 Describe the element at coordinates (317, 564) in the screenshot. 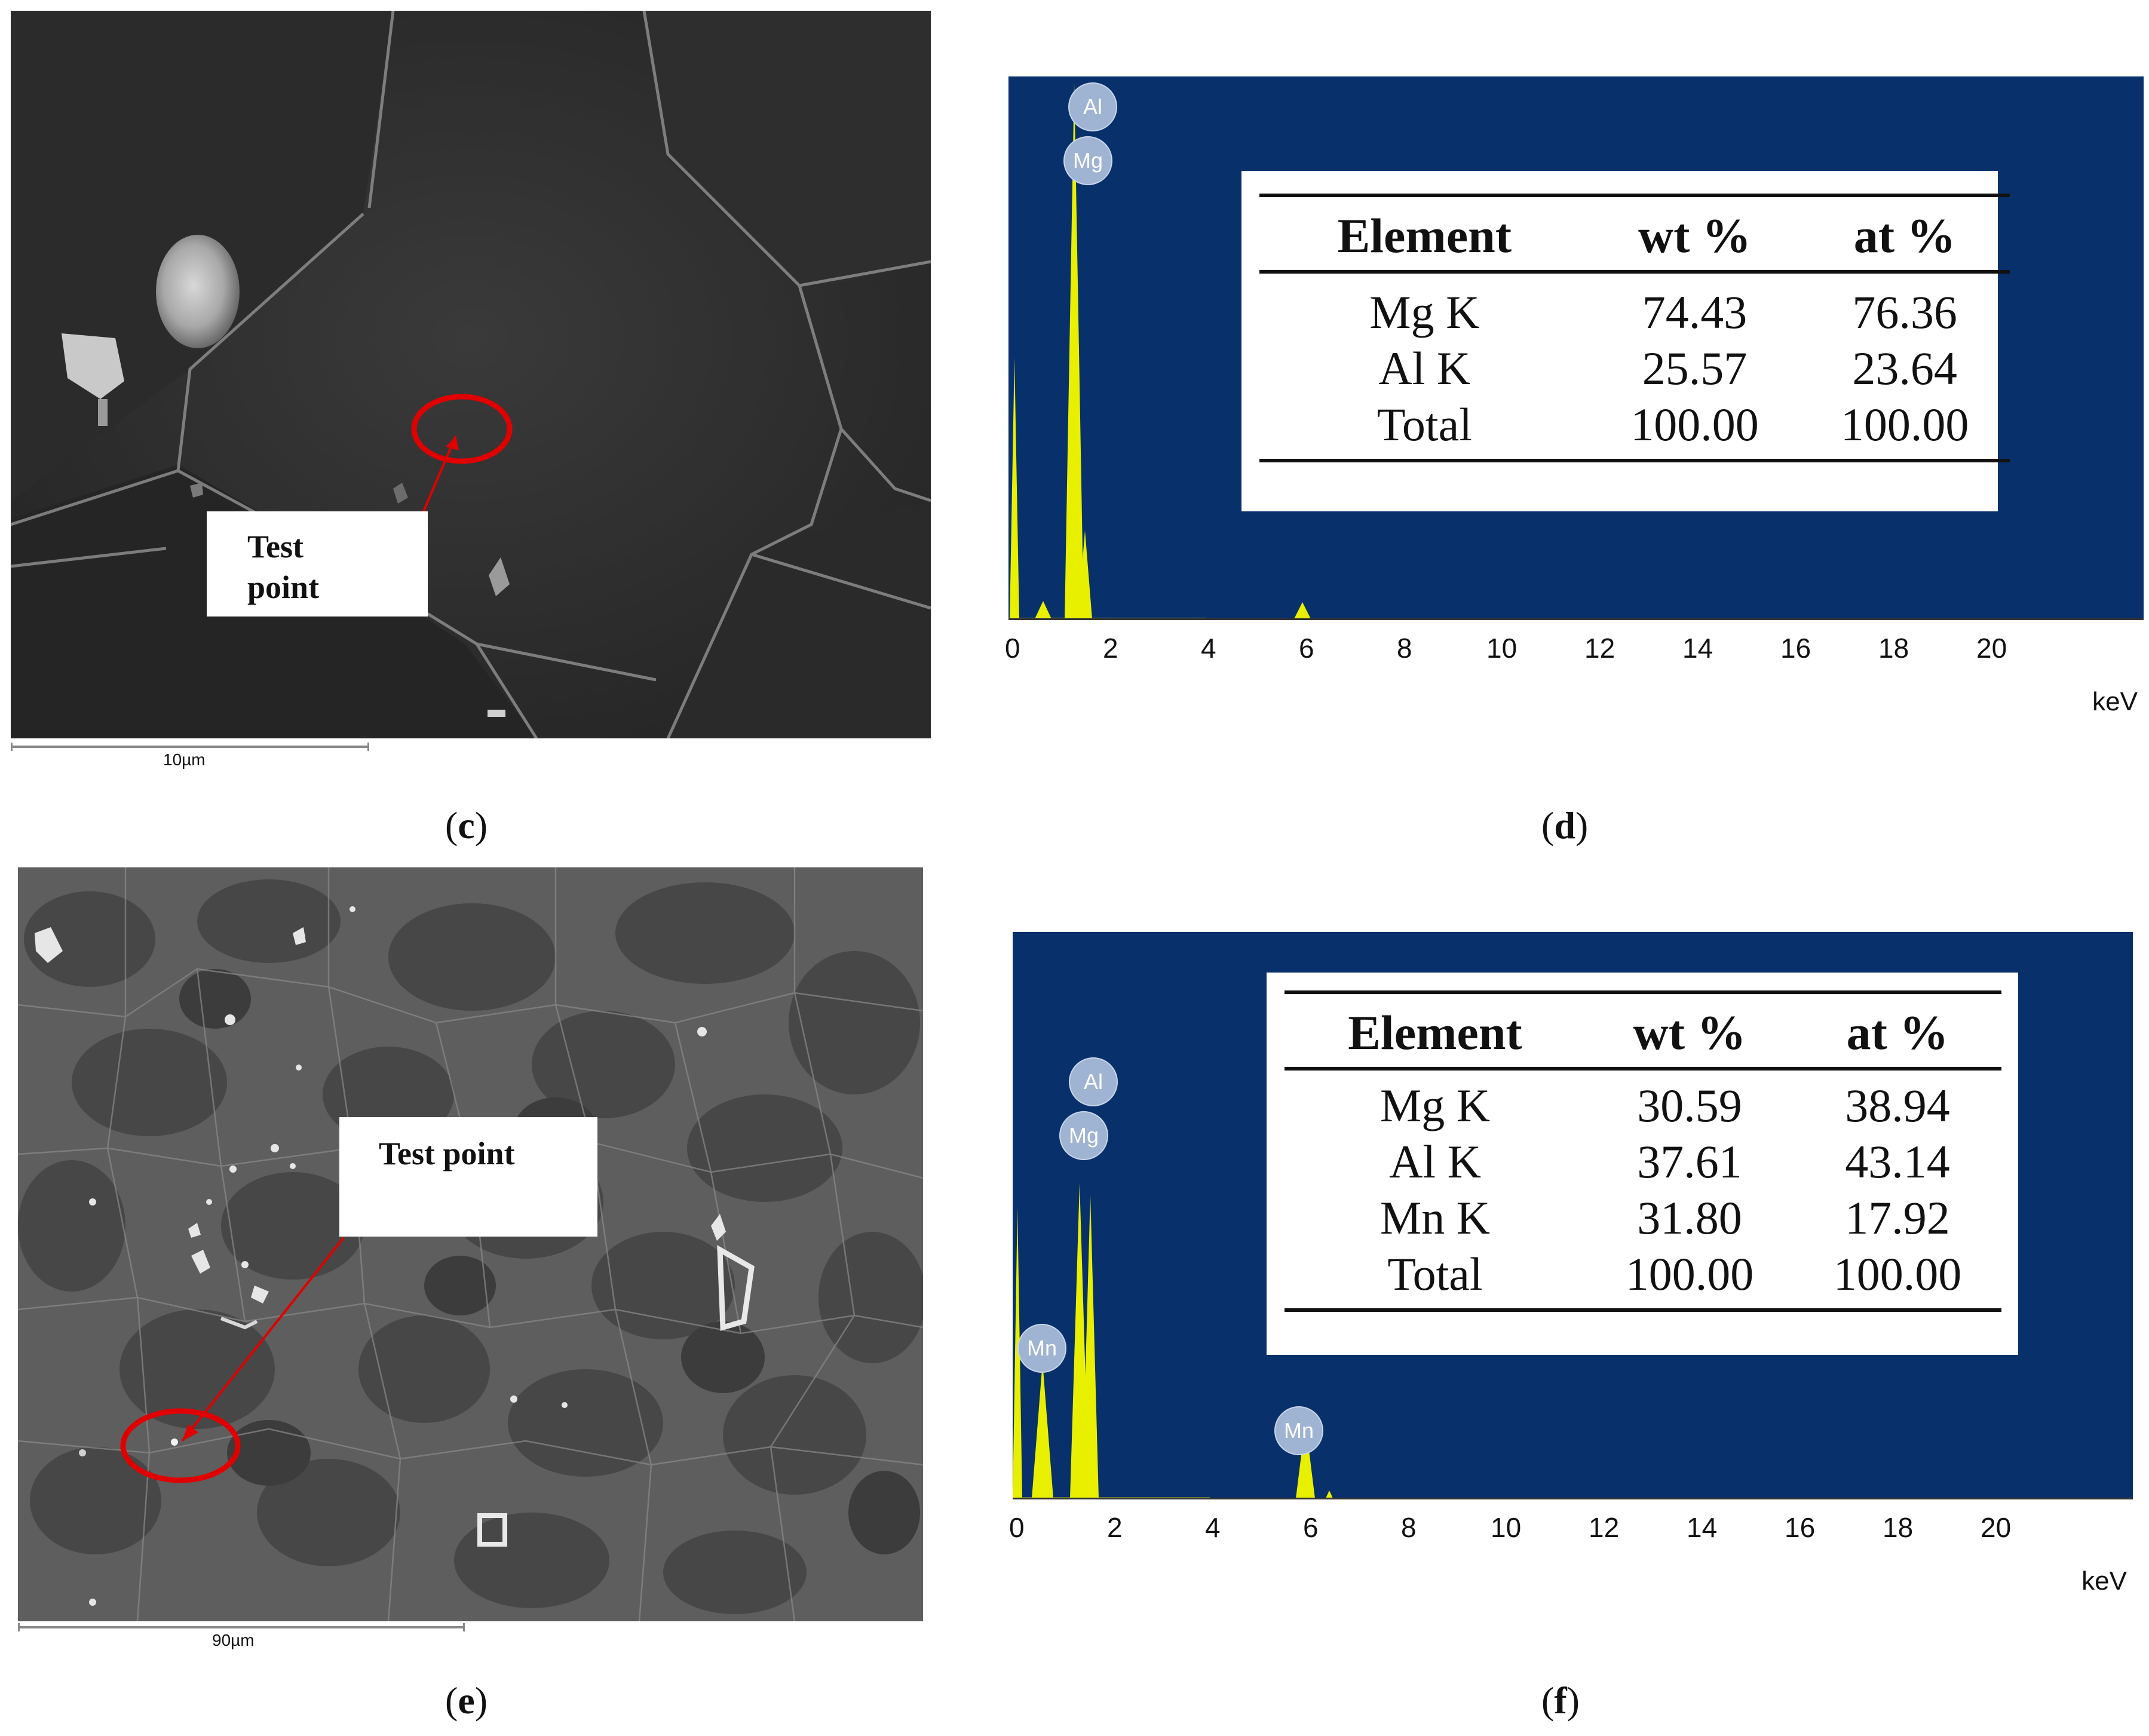

I see `test-point-label-c: Test point` at that location.